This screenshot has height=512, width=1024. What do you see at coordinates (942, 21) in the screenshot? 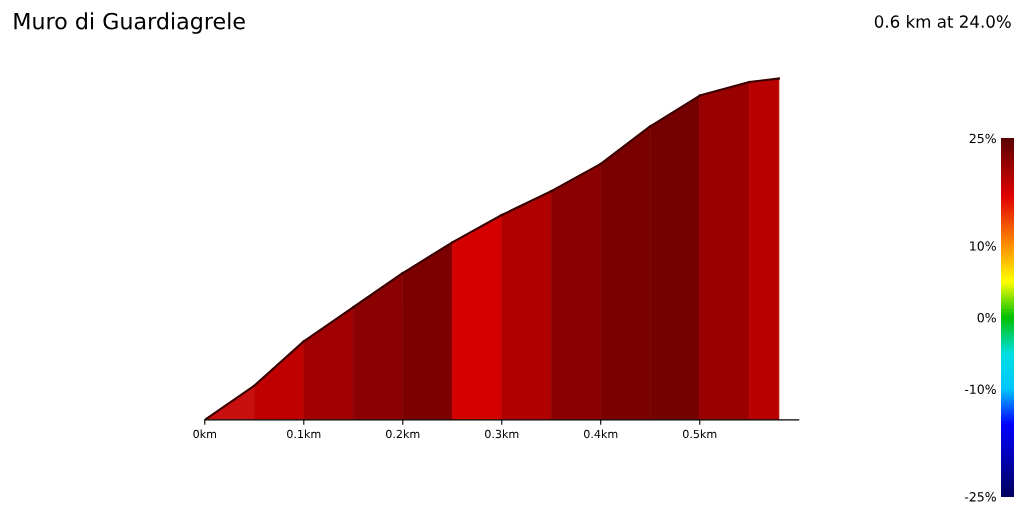
I see `text: 0.6 km at 24.0%` at bounding box center [942, 21].